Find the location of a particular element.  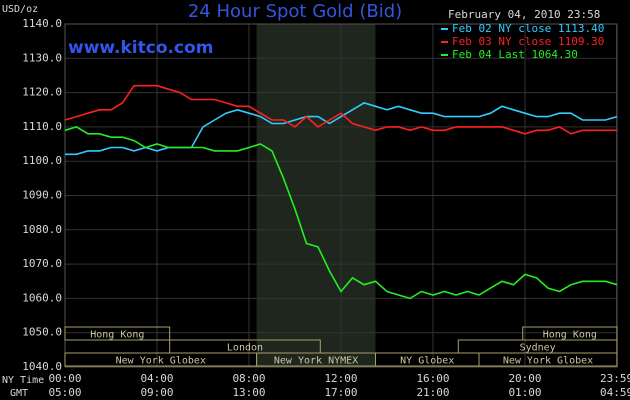

y-tick-label: 1100.0 is located at coordinates (42, 160).